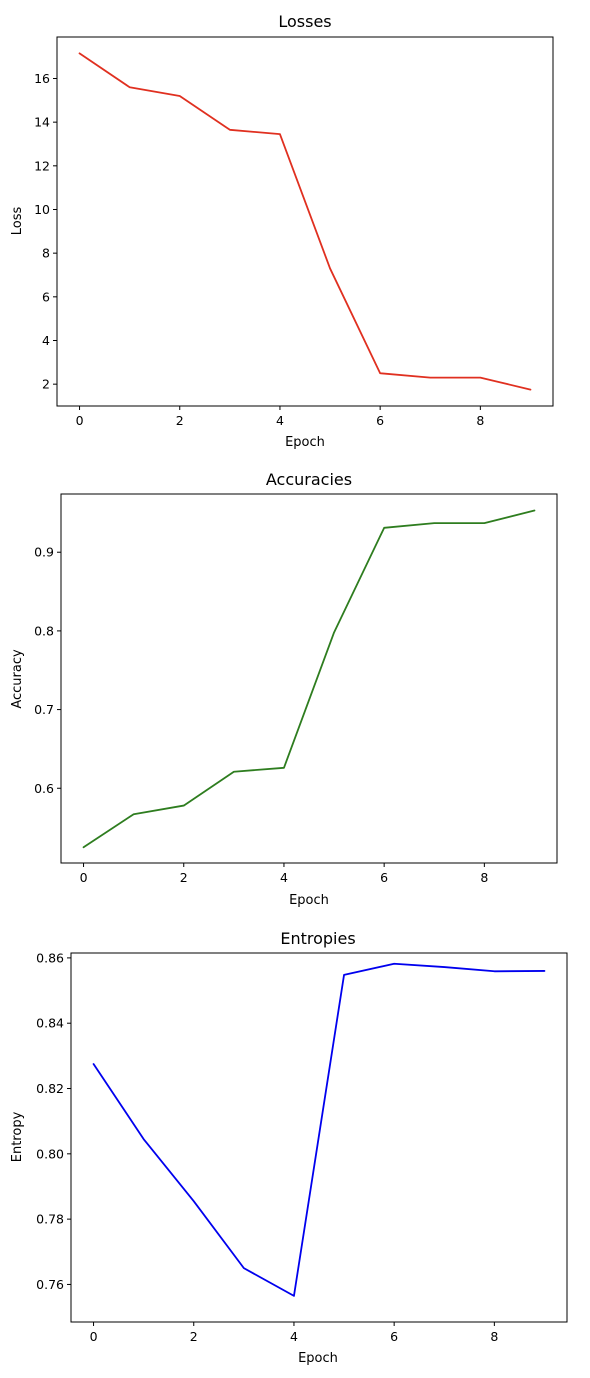  I want to click on accuracies-y-tick-label: 0.6, so click(44, 788).